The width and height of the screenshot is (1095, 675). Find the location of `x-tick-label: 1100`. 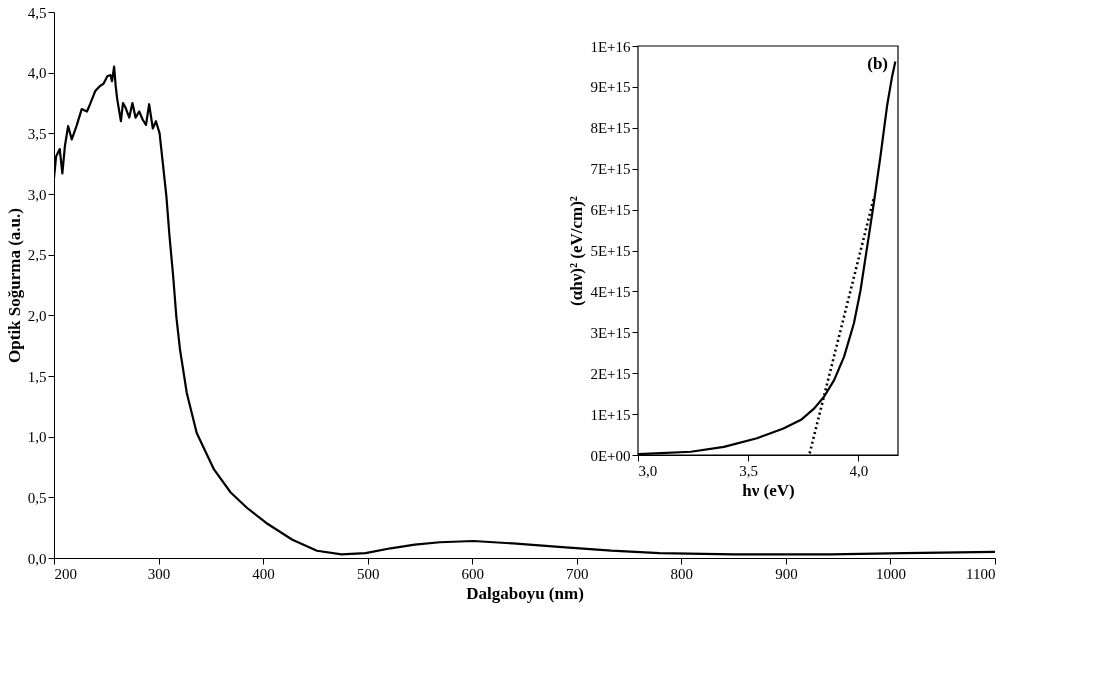

x-tick-label: 1100 is located at coordinates (981, 573).